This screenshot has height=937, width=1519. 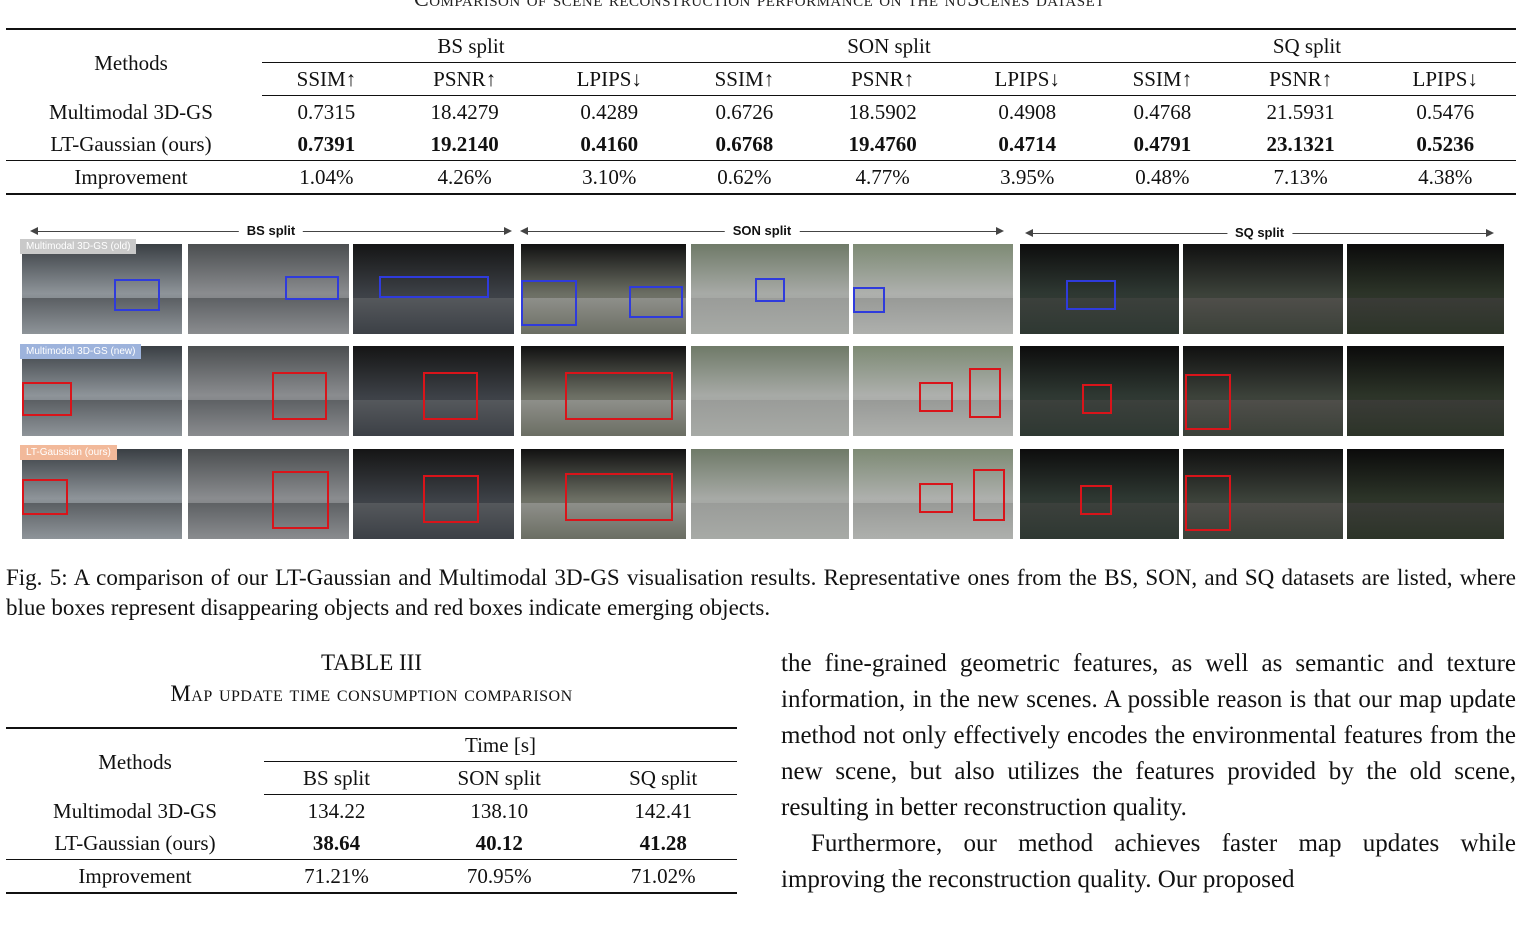 What do you see at coordinates (464, 144) in the screenshot?
I see `value-cell: 19.2140` at bounding box center [464, 144].